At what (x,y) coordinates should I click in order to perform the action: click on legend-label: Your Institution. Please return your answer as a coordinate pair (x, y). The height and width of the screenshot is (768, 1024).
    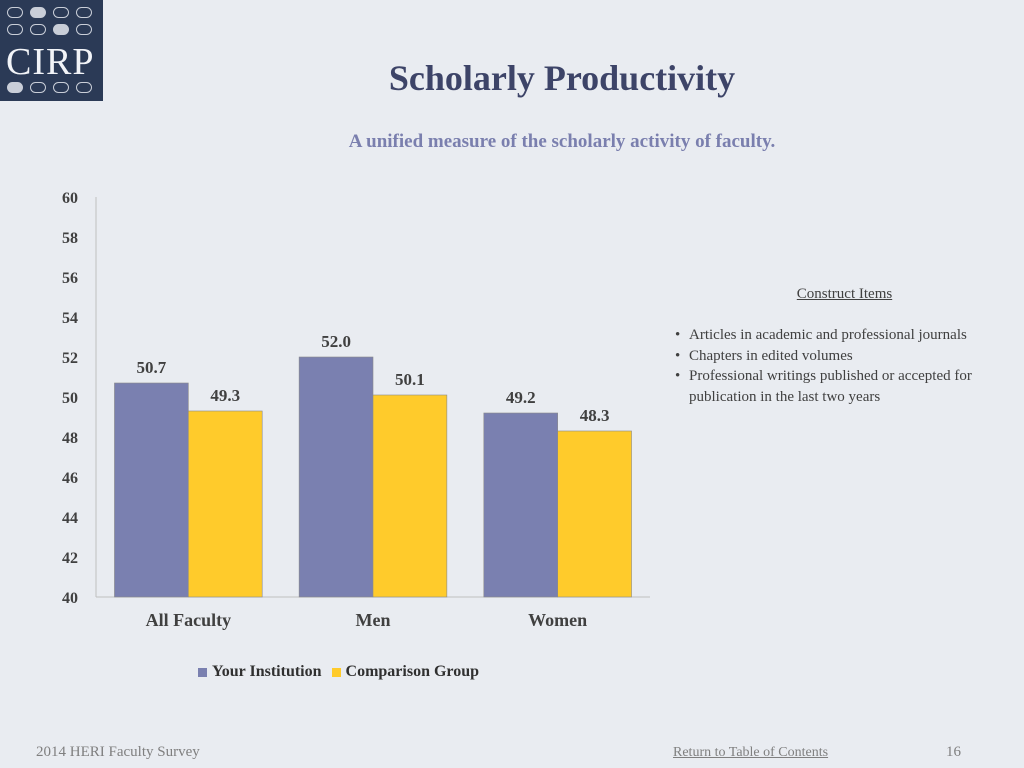
    Looking at the image, I should click on (267, 671).